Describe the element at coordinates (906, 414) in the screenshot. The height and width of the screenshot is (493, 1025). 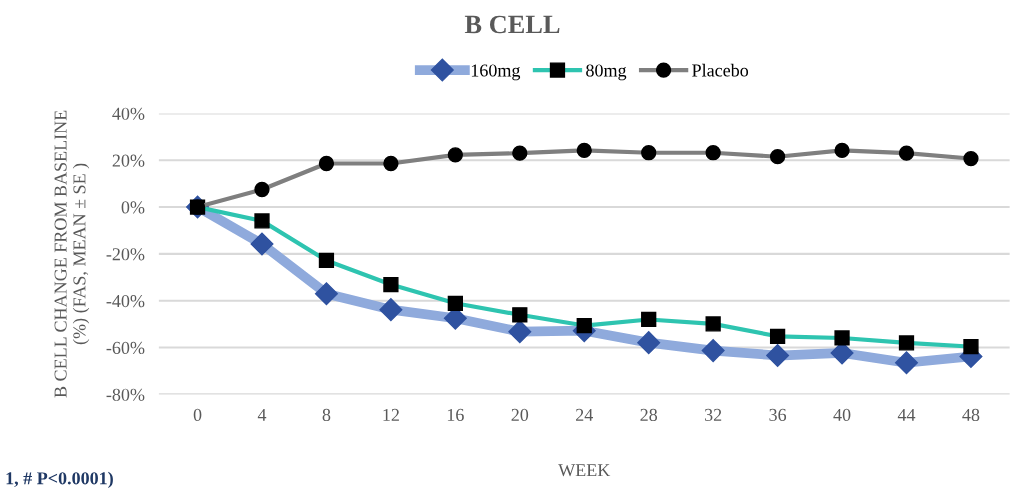
I see `x-tick-label: 44` at that location.